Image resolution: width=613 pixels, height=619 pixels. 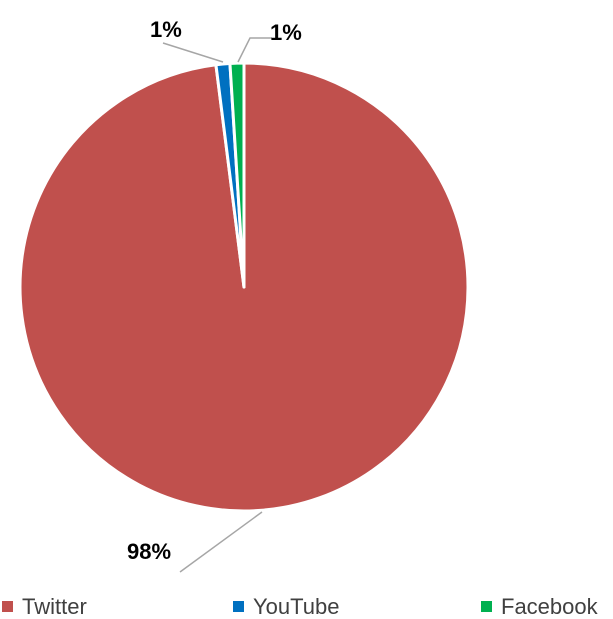 What do you see at coordinates (486, 606) in the screenshot?
I see `legend-swatch-facebook` at bounding box center [486, 606].